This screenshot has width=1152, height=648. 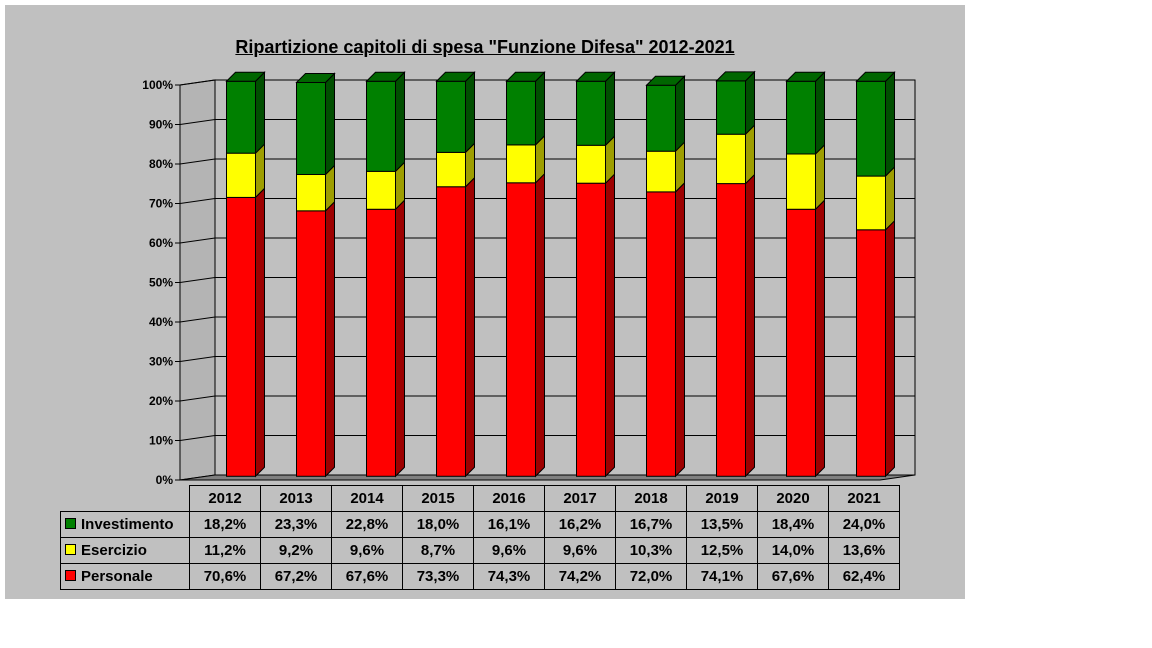 I want to click on data-value-cell: 9,6%, so click(x=367, y=550).